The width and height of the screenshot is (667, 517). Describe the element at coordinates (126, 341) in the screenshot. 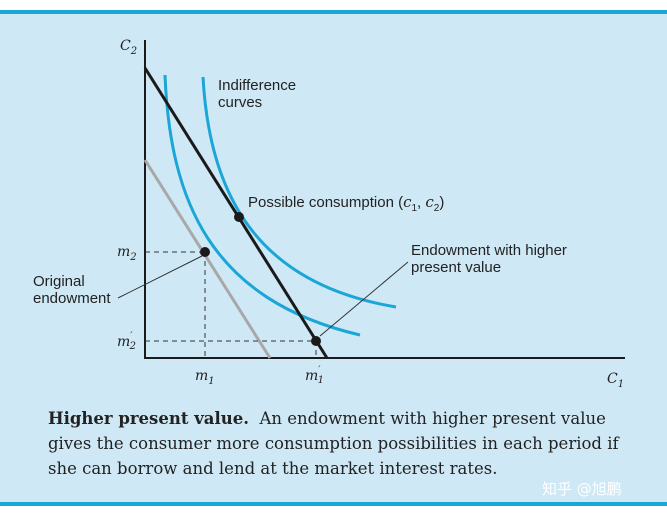

I see `m2-prime-tick-label: m′ 2` at that location.